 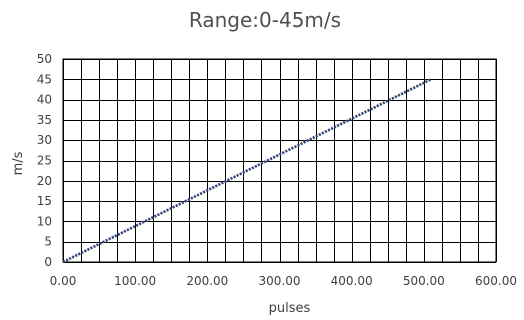 I want to click on x-axis-ticks: 0.00 100.00 200.00 300.00 400.00 500.00 600.00, so click(x=283, y=281).